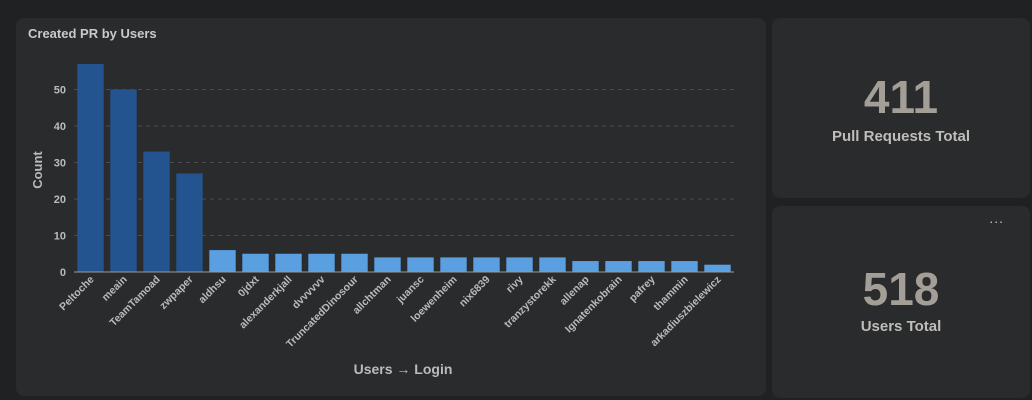 Image resolution: width=1032 pixels, height=400 pixels. I want to click on y-tick-label: 0, so click(63, 273).